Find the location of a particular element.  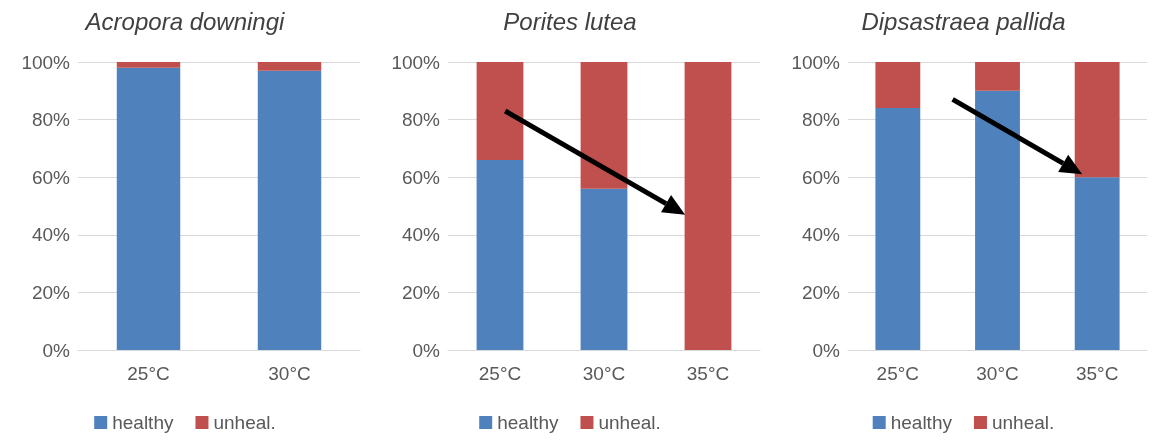

chart-title: Dipsastraea pallida is located at coordinates (963, 21).